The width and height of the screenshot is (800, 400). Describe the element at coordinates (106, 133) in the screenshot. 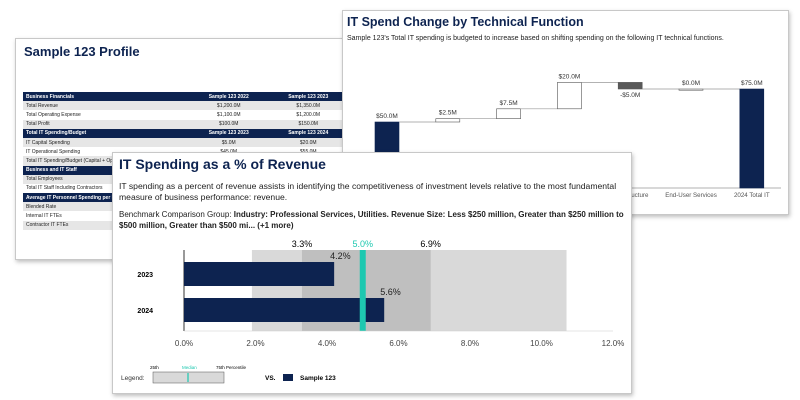

I see `row-label: Total IT Spending/Budget` at that location.